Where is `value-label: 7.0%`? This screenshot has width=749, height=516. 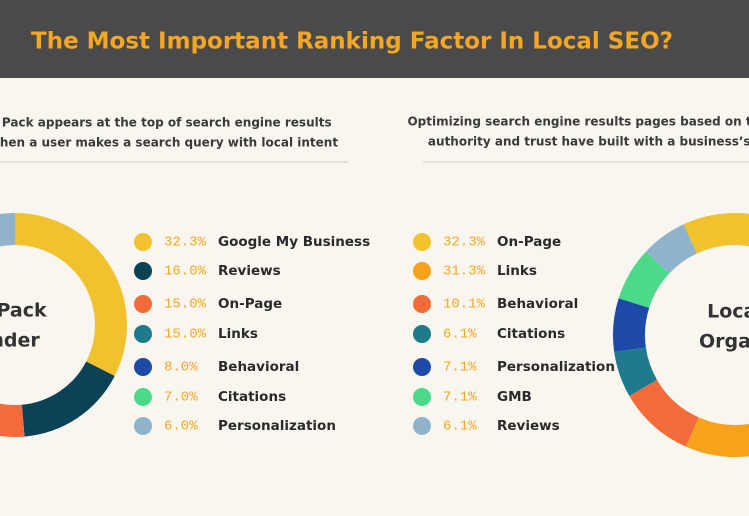
value-label: 7.0% is located at coordinates (181, 398).